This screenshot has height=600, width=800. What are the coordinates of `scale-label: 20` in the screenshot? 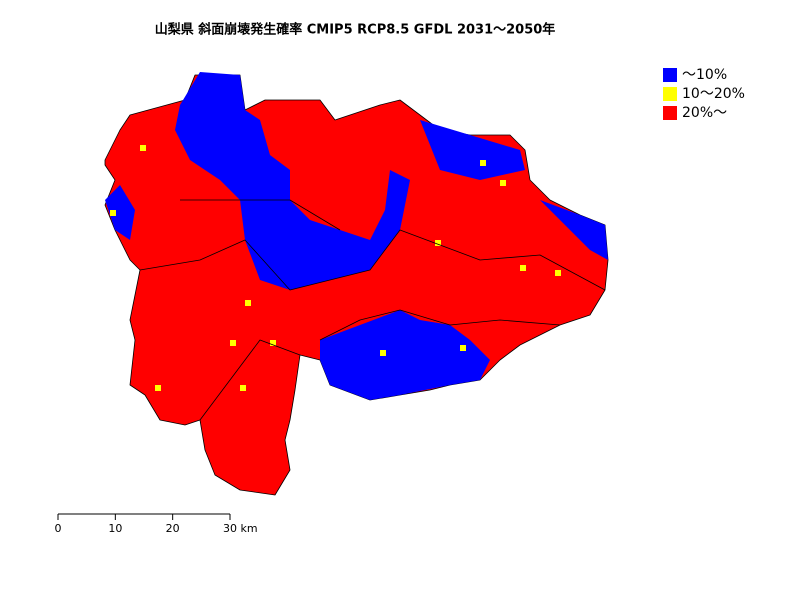 It's located at (173, 528).